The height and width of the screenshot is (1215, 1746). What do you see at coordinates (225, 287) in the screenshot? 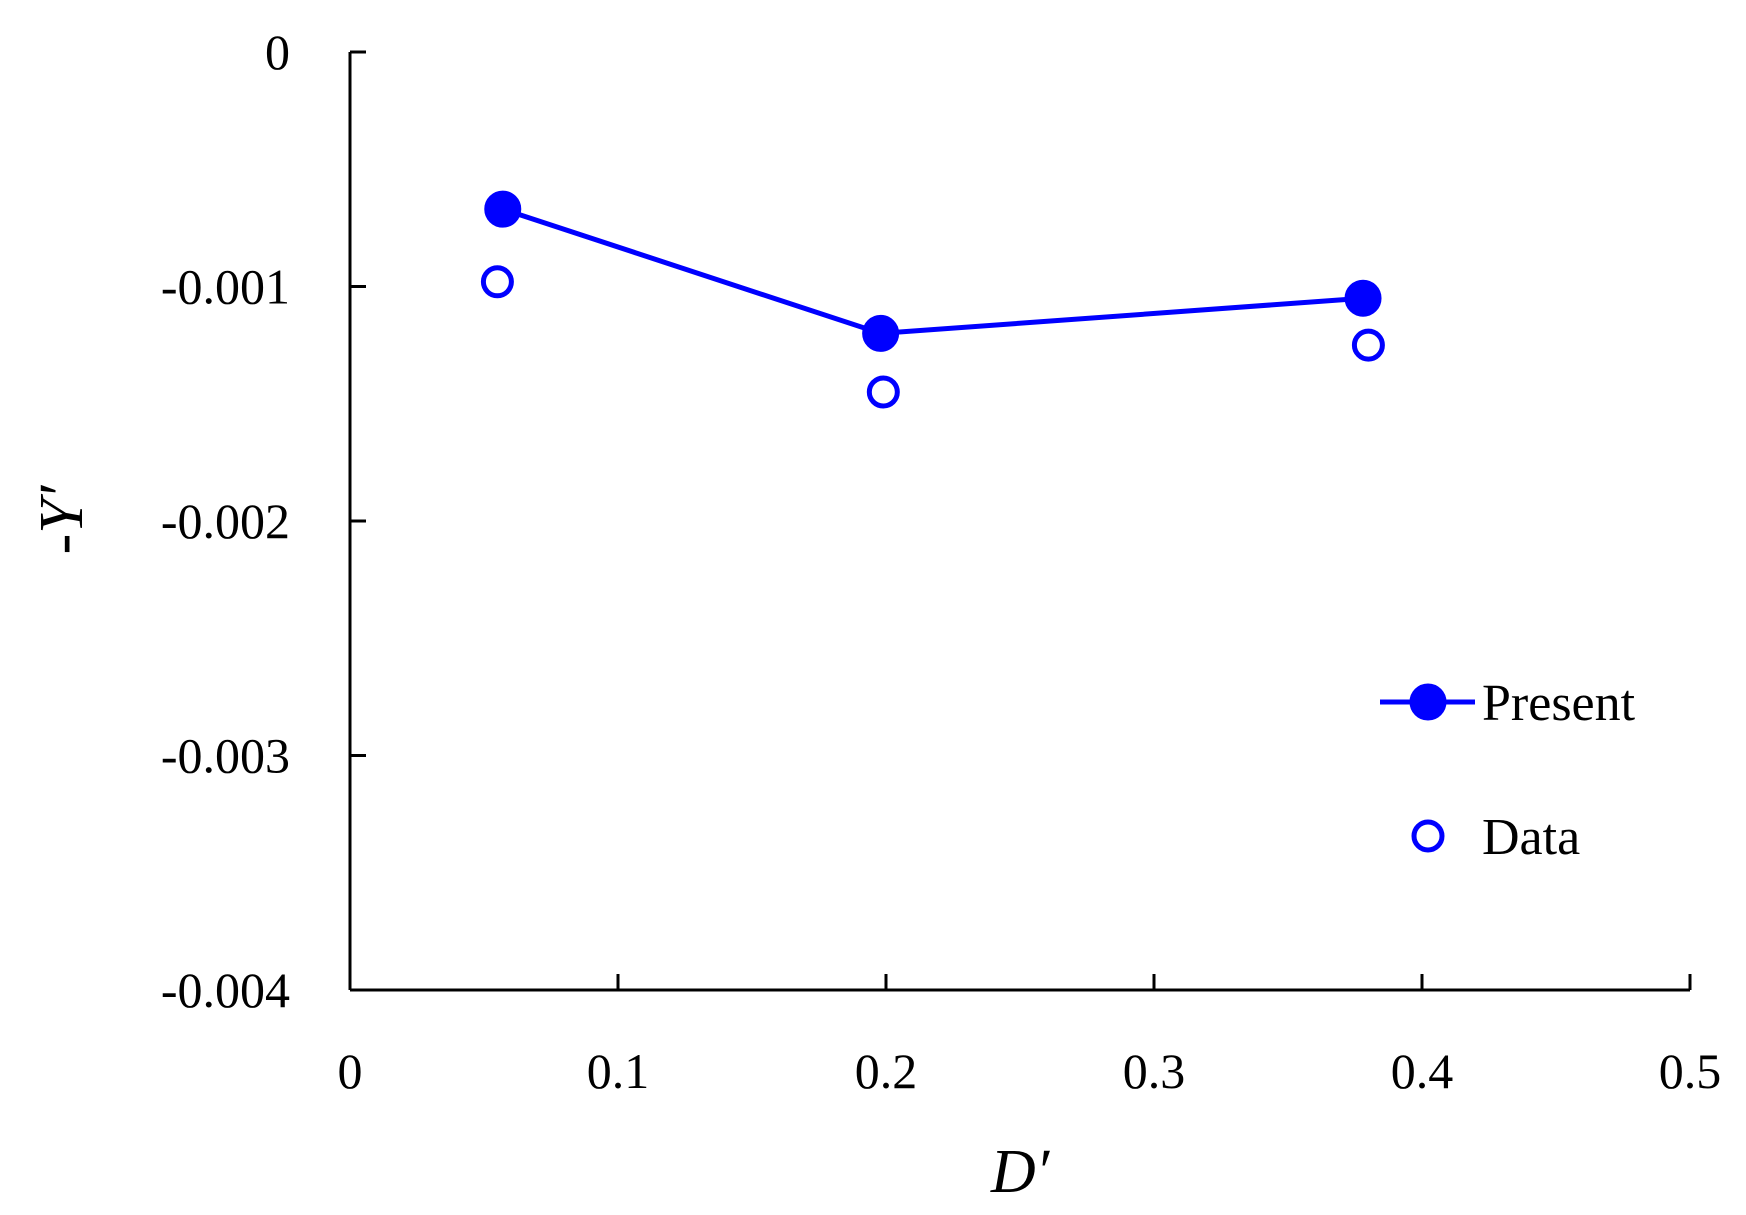
I see `y-tick-label: -0.001` at bounding box center [225, 287].